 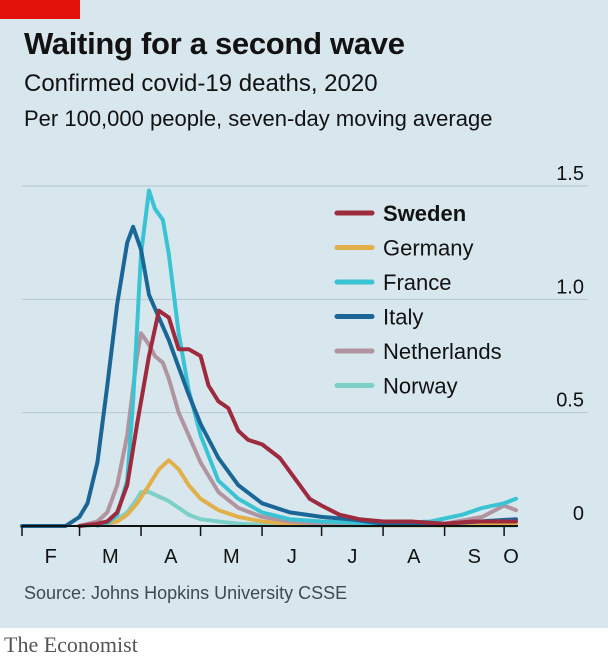 What do you see at coordinates (570, 174) in the screenshot?
I see `y-tick-label: 1.5` at bounding box center [570, 174].